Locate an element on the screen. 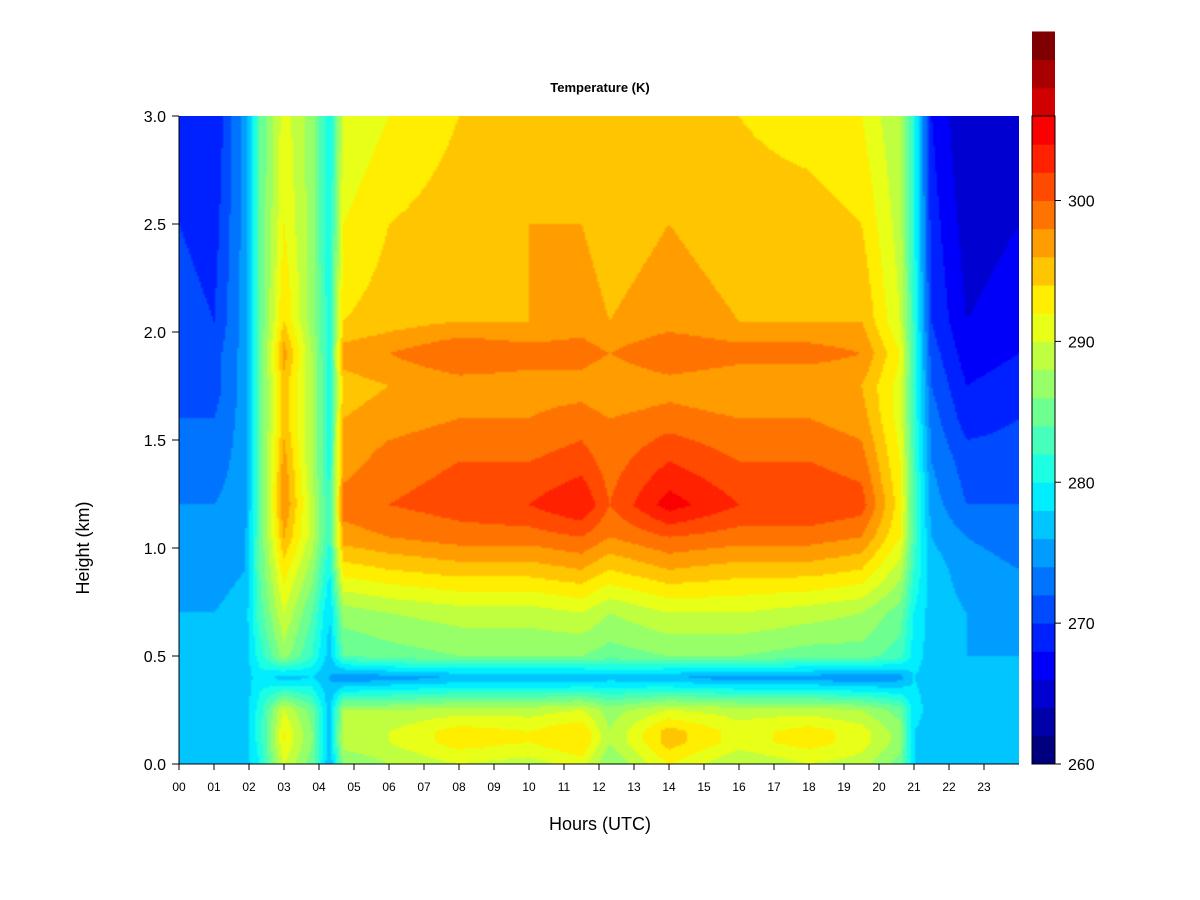  x-tick-label: 10 is located at coordinates (529, 787).